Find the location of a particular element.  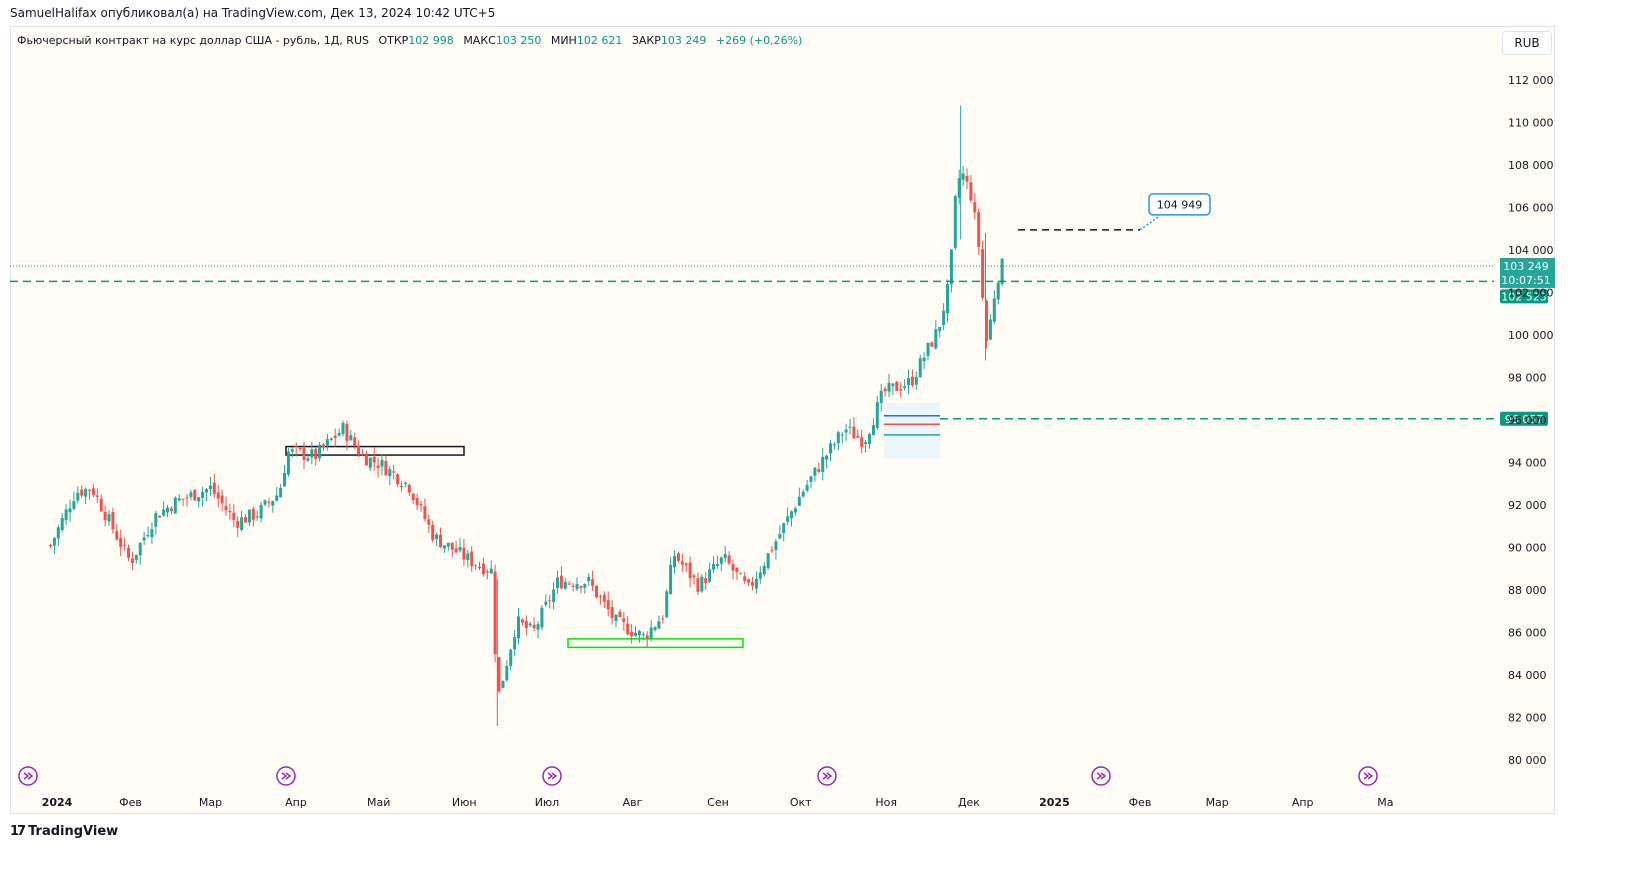

y-tick-label: 84 000 is located at coordinates (1527, 675).